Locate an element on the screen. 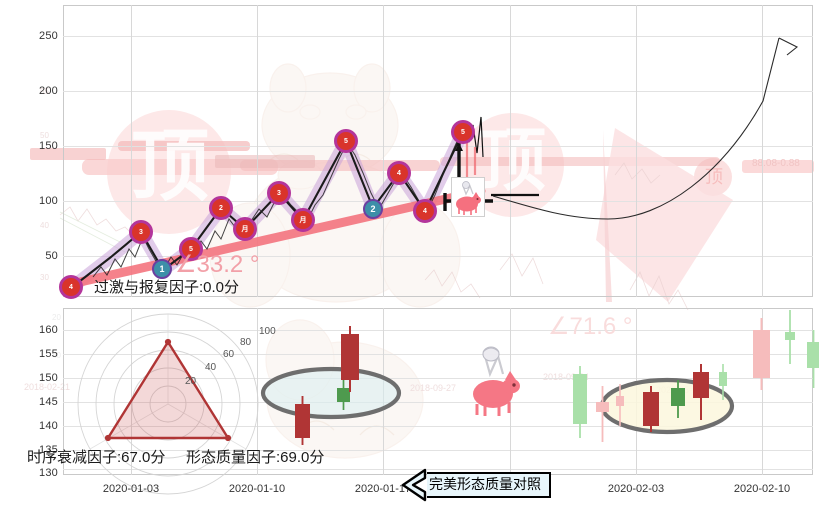 The height and width of the screenshot is (520, 819). pig-watermark is located at coordinates (496, 380).